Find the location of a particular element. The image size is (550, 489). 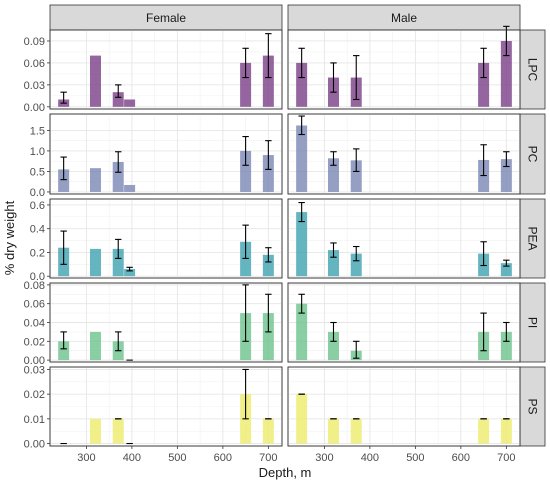

y-tick-label: 0.01 is located at coordinates (34, 420).